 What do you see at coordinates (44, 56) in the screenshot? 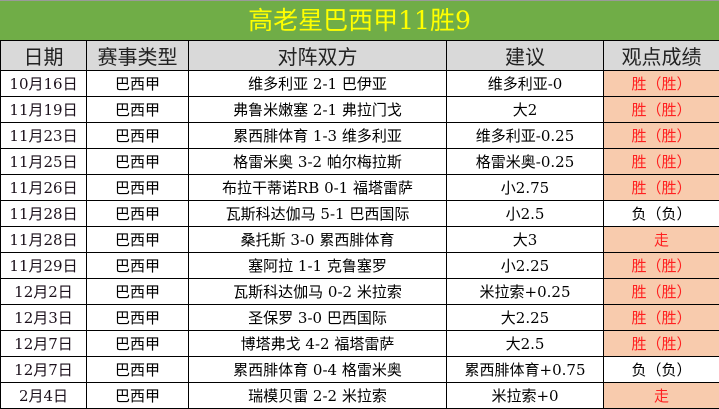
I see `header-date: 日期` at bounding box center [44, 56].